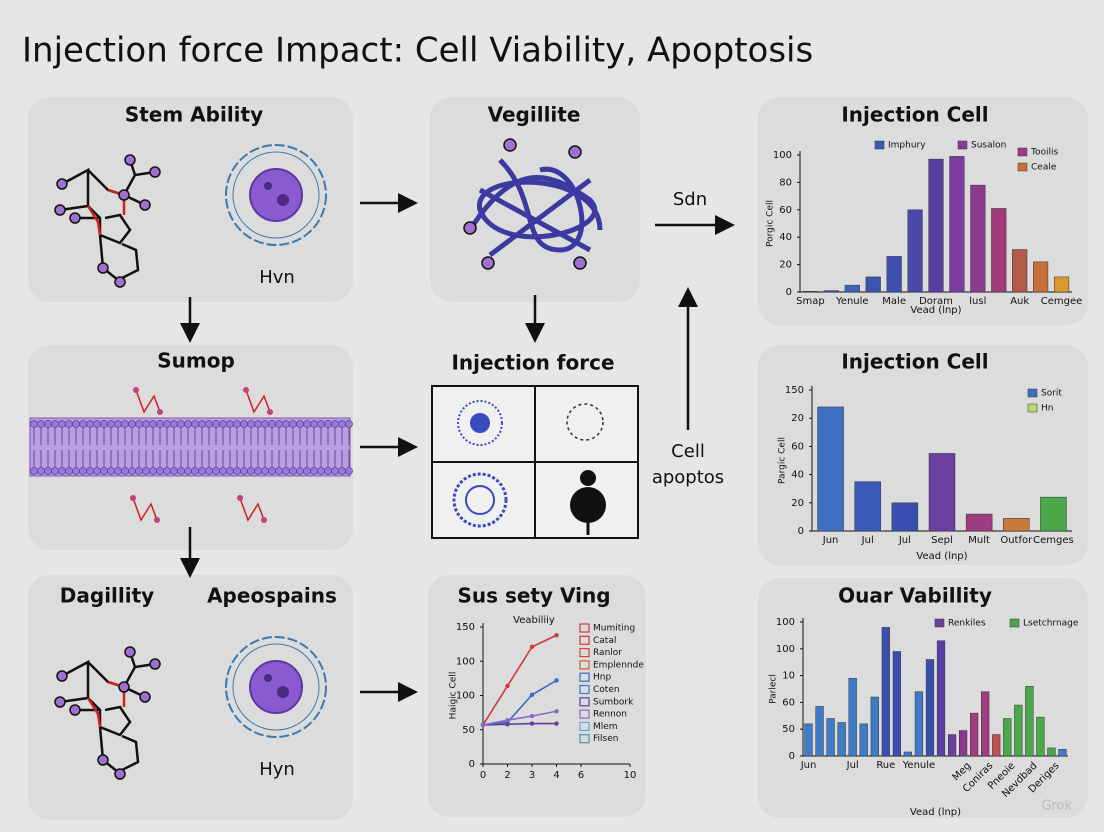  What do you see at coordinates (688, 451) in the screenshot?
I see `arrow-label: Cell` at bounding box center [688, 451].